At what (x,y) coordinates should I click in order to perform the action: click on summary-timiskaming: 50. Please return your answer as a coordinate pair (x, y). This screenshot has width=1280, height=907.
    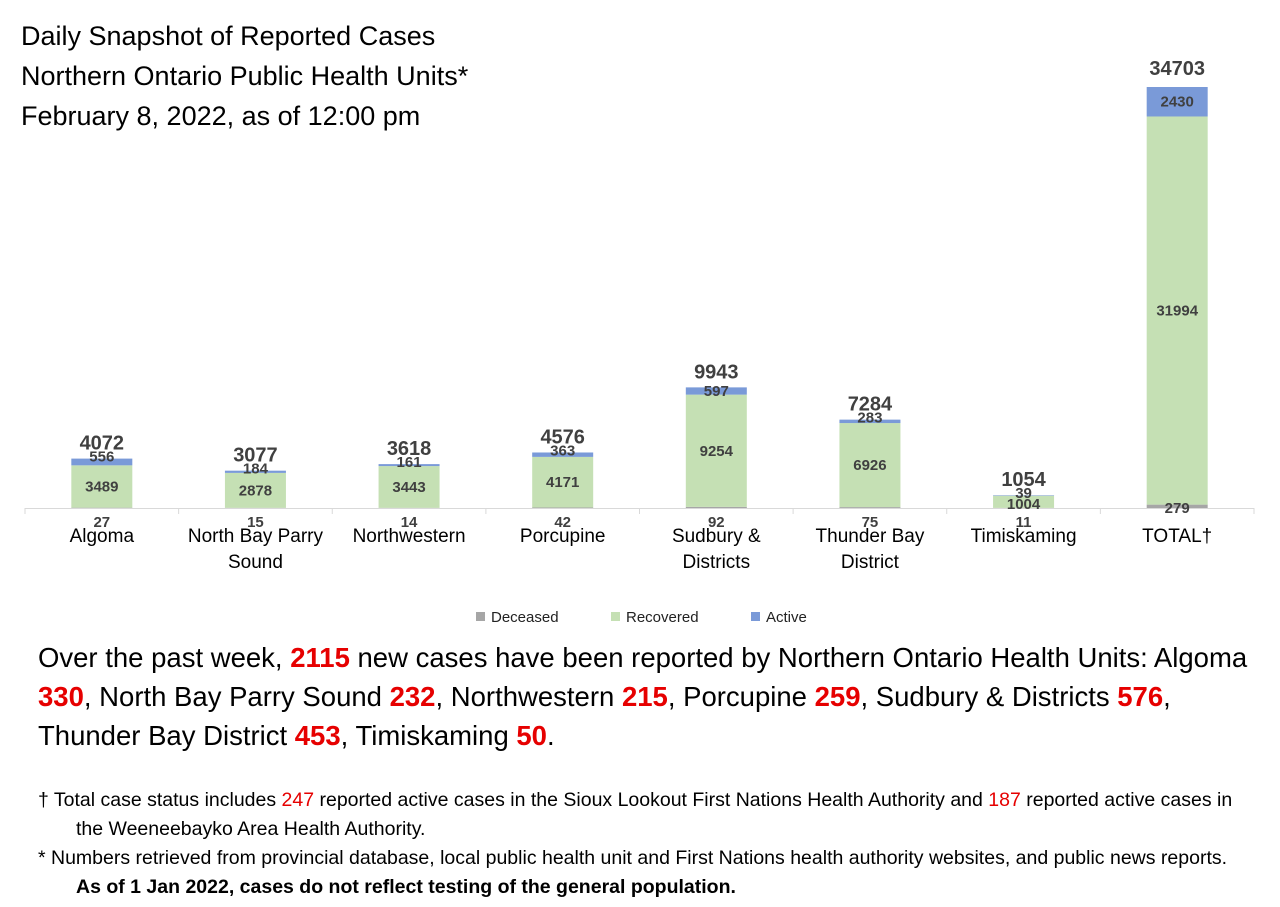
    Looking at the image, I should click on (531, 735).